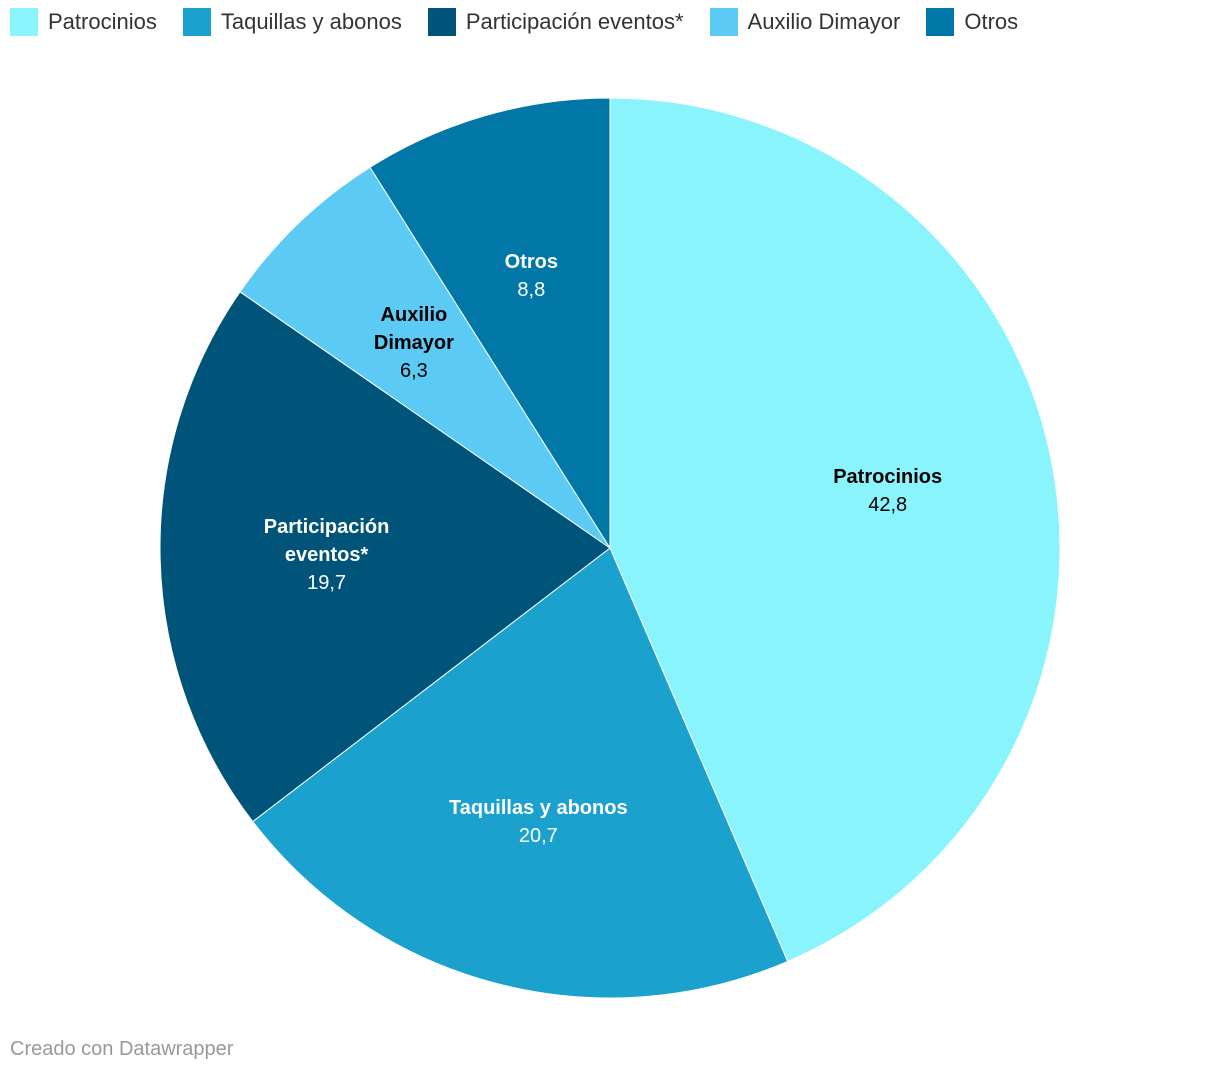  I want to click on legend-item: Otros, so click(972, 22).